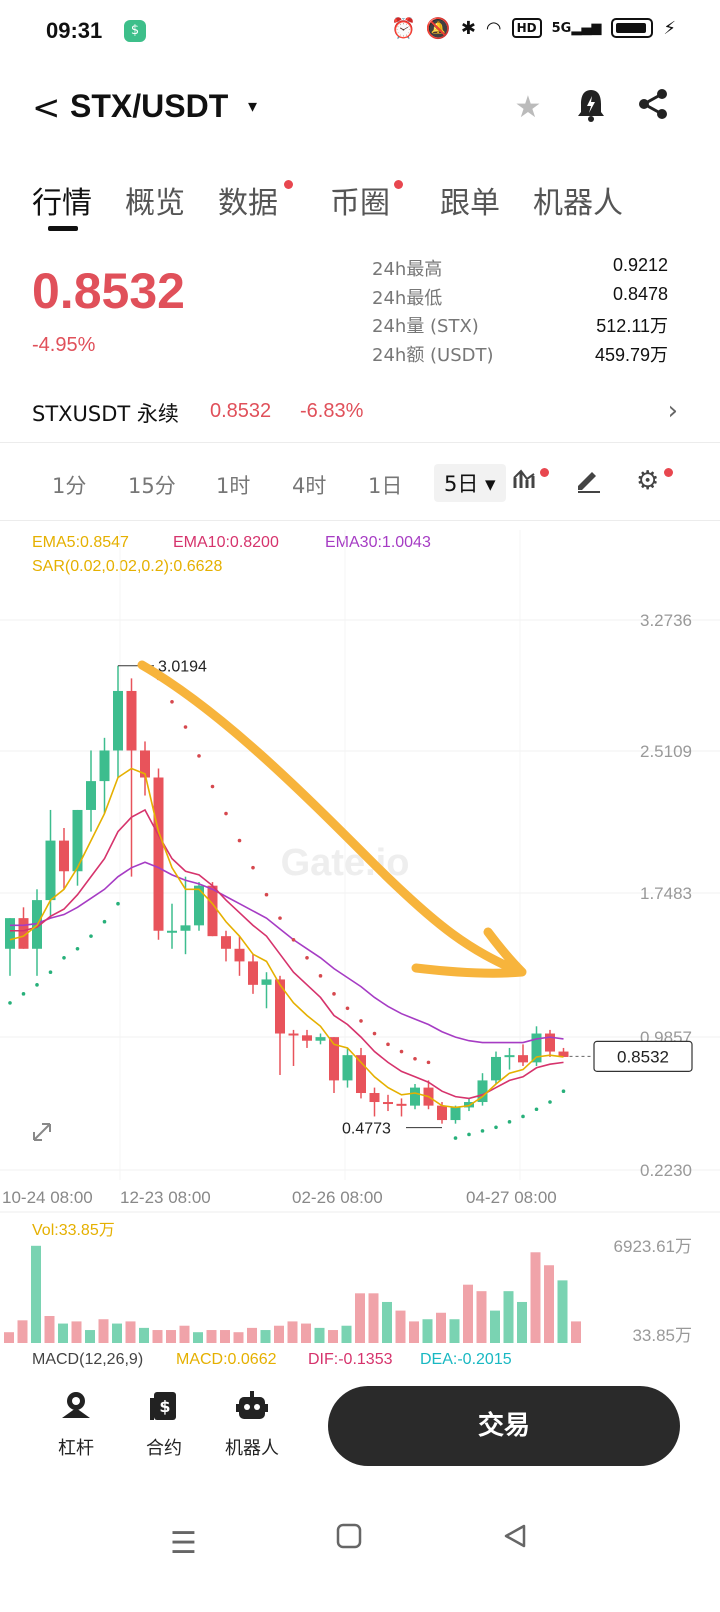 The width and height of the screenshot is (720, 1612). I want to click on star-icon: ★, so click(528, 107).